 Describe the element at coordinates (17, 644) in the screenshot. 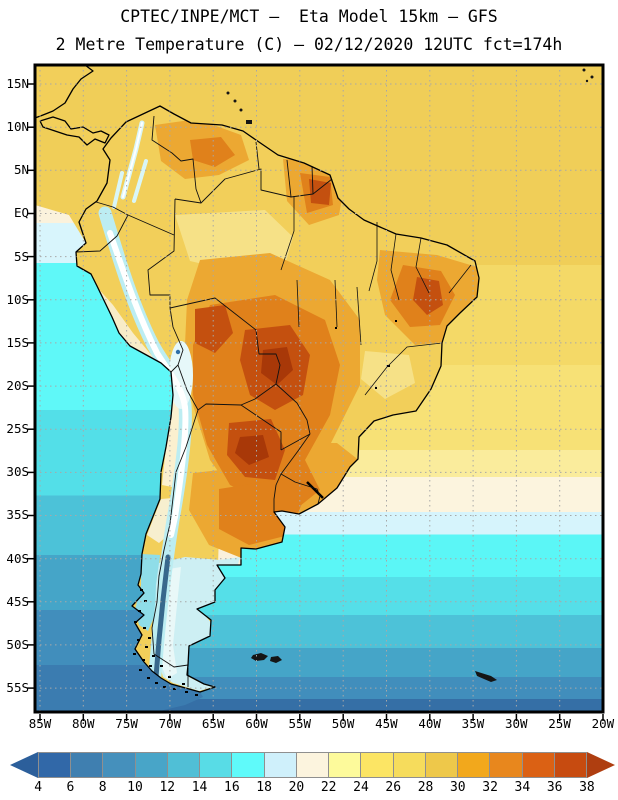

I see `lat-label: 50S` at that location.